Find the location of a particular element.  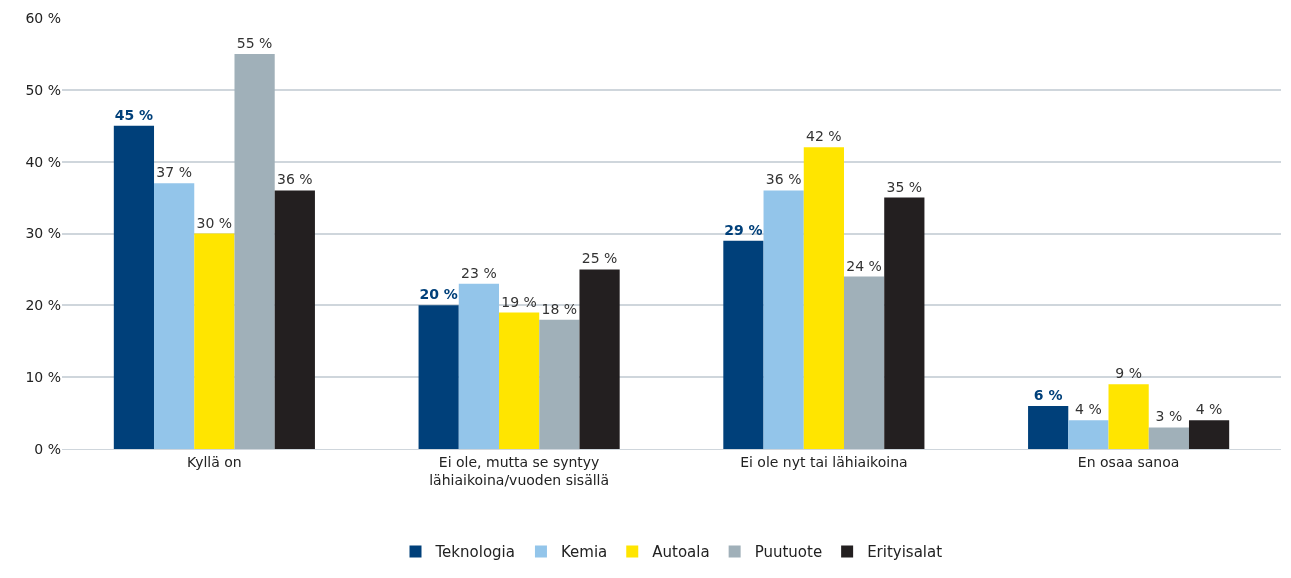

data-label: 45 % is located at coordinates (134, 114).